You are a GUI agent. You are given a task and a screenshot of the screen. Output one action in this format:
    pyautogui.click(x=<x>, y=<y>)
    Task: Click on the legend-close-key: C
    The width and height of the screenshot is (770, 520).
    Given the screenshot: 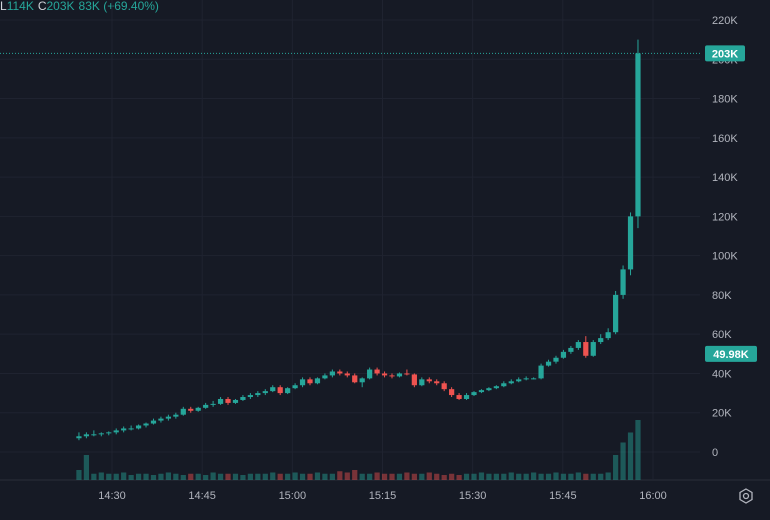 What is the action you would take?
    pyautogui.click(x=42, y=6)
    